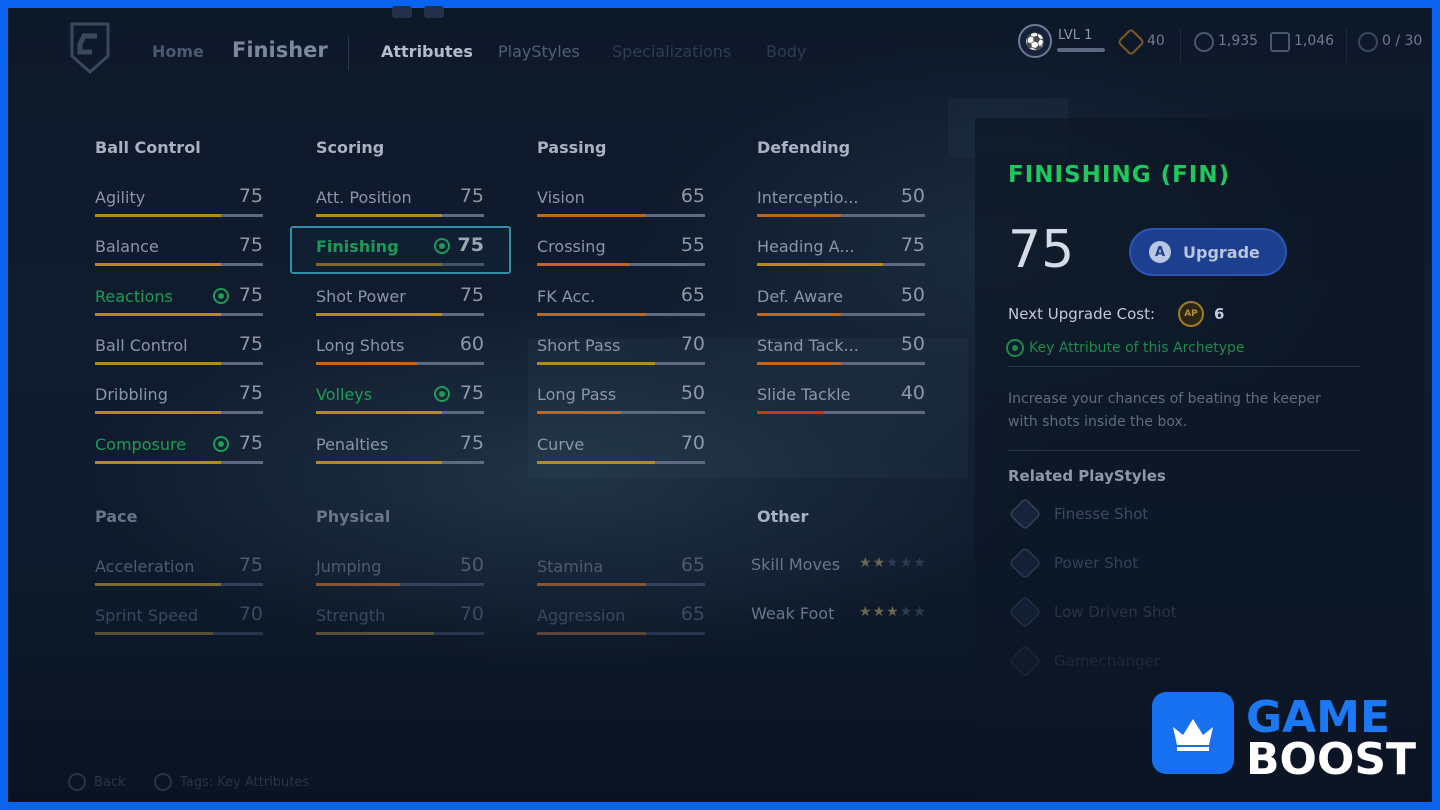 The width and height of the screenshot is (1440, 810). What do you see at coordinates (179, 622) in the screenshot?
I see `attribute-row: Sprint Speed 70` at bounding box center [179, 622].